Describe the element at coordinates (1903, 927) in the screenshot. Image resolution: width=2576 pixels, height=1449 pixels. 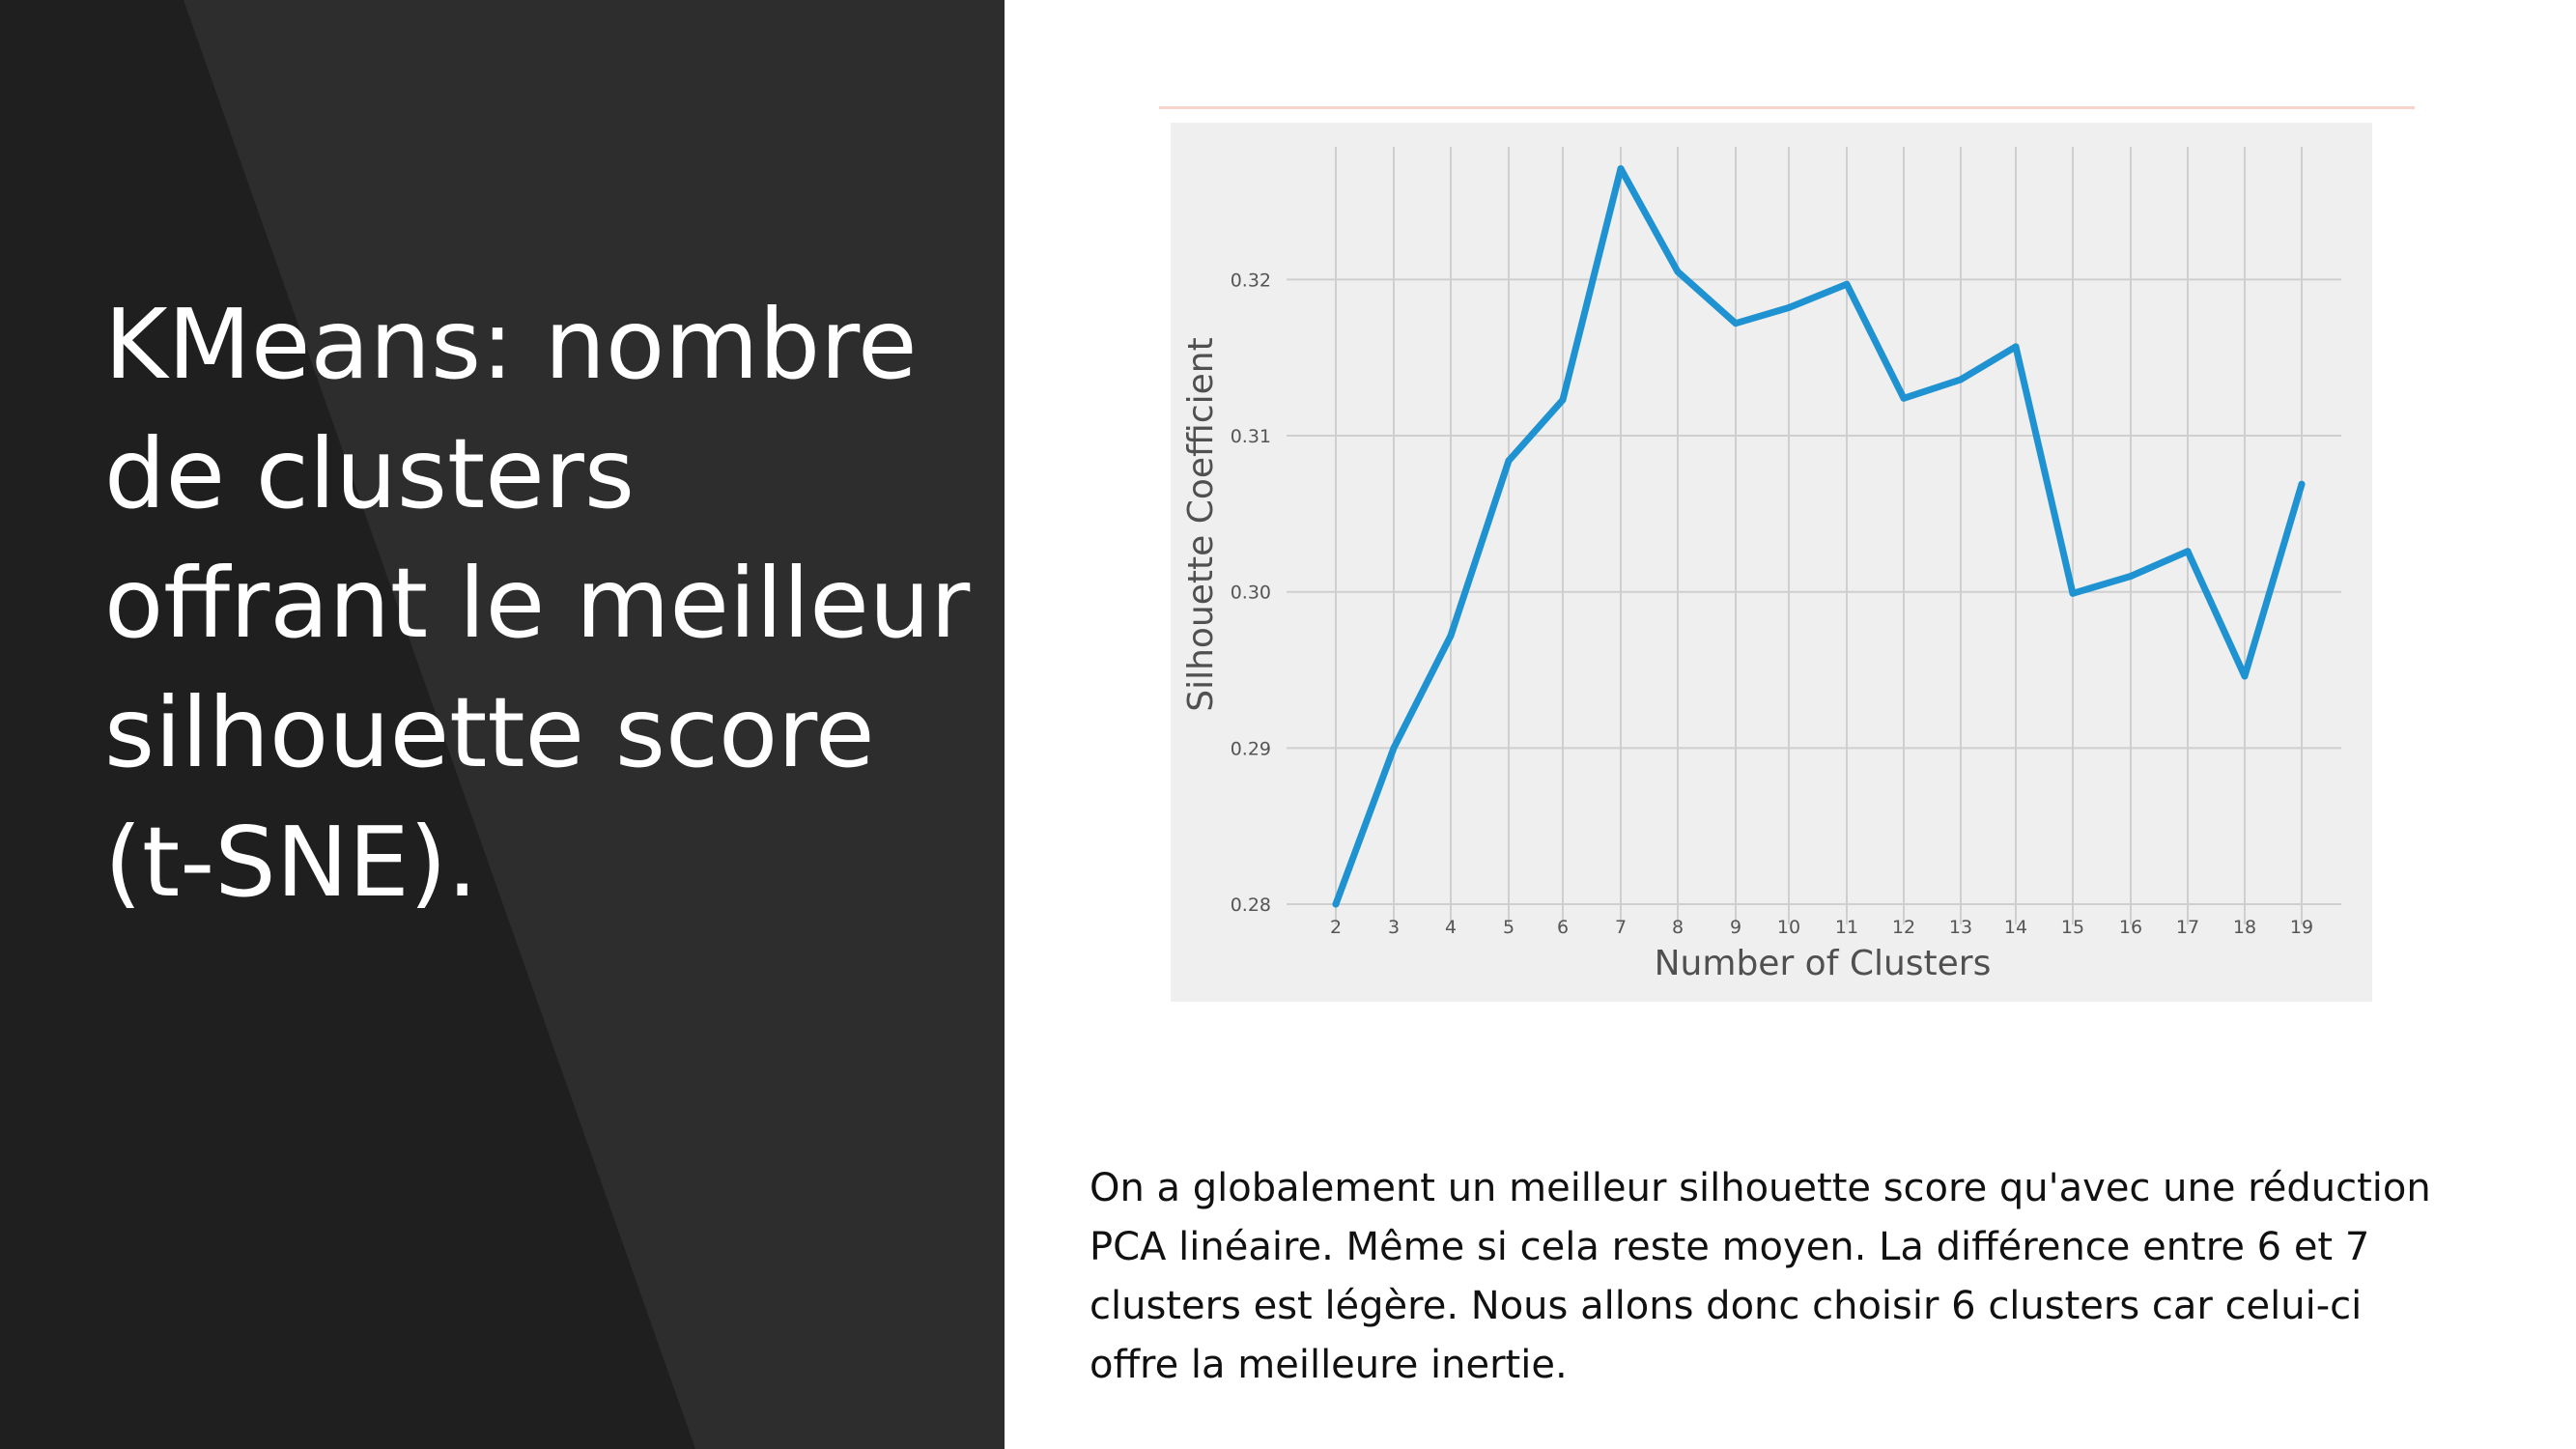
I see `x-tick-label: 12` at that location.